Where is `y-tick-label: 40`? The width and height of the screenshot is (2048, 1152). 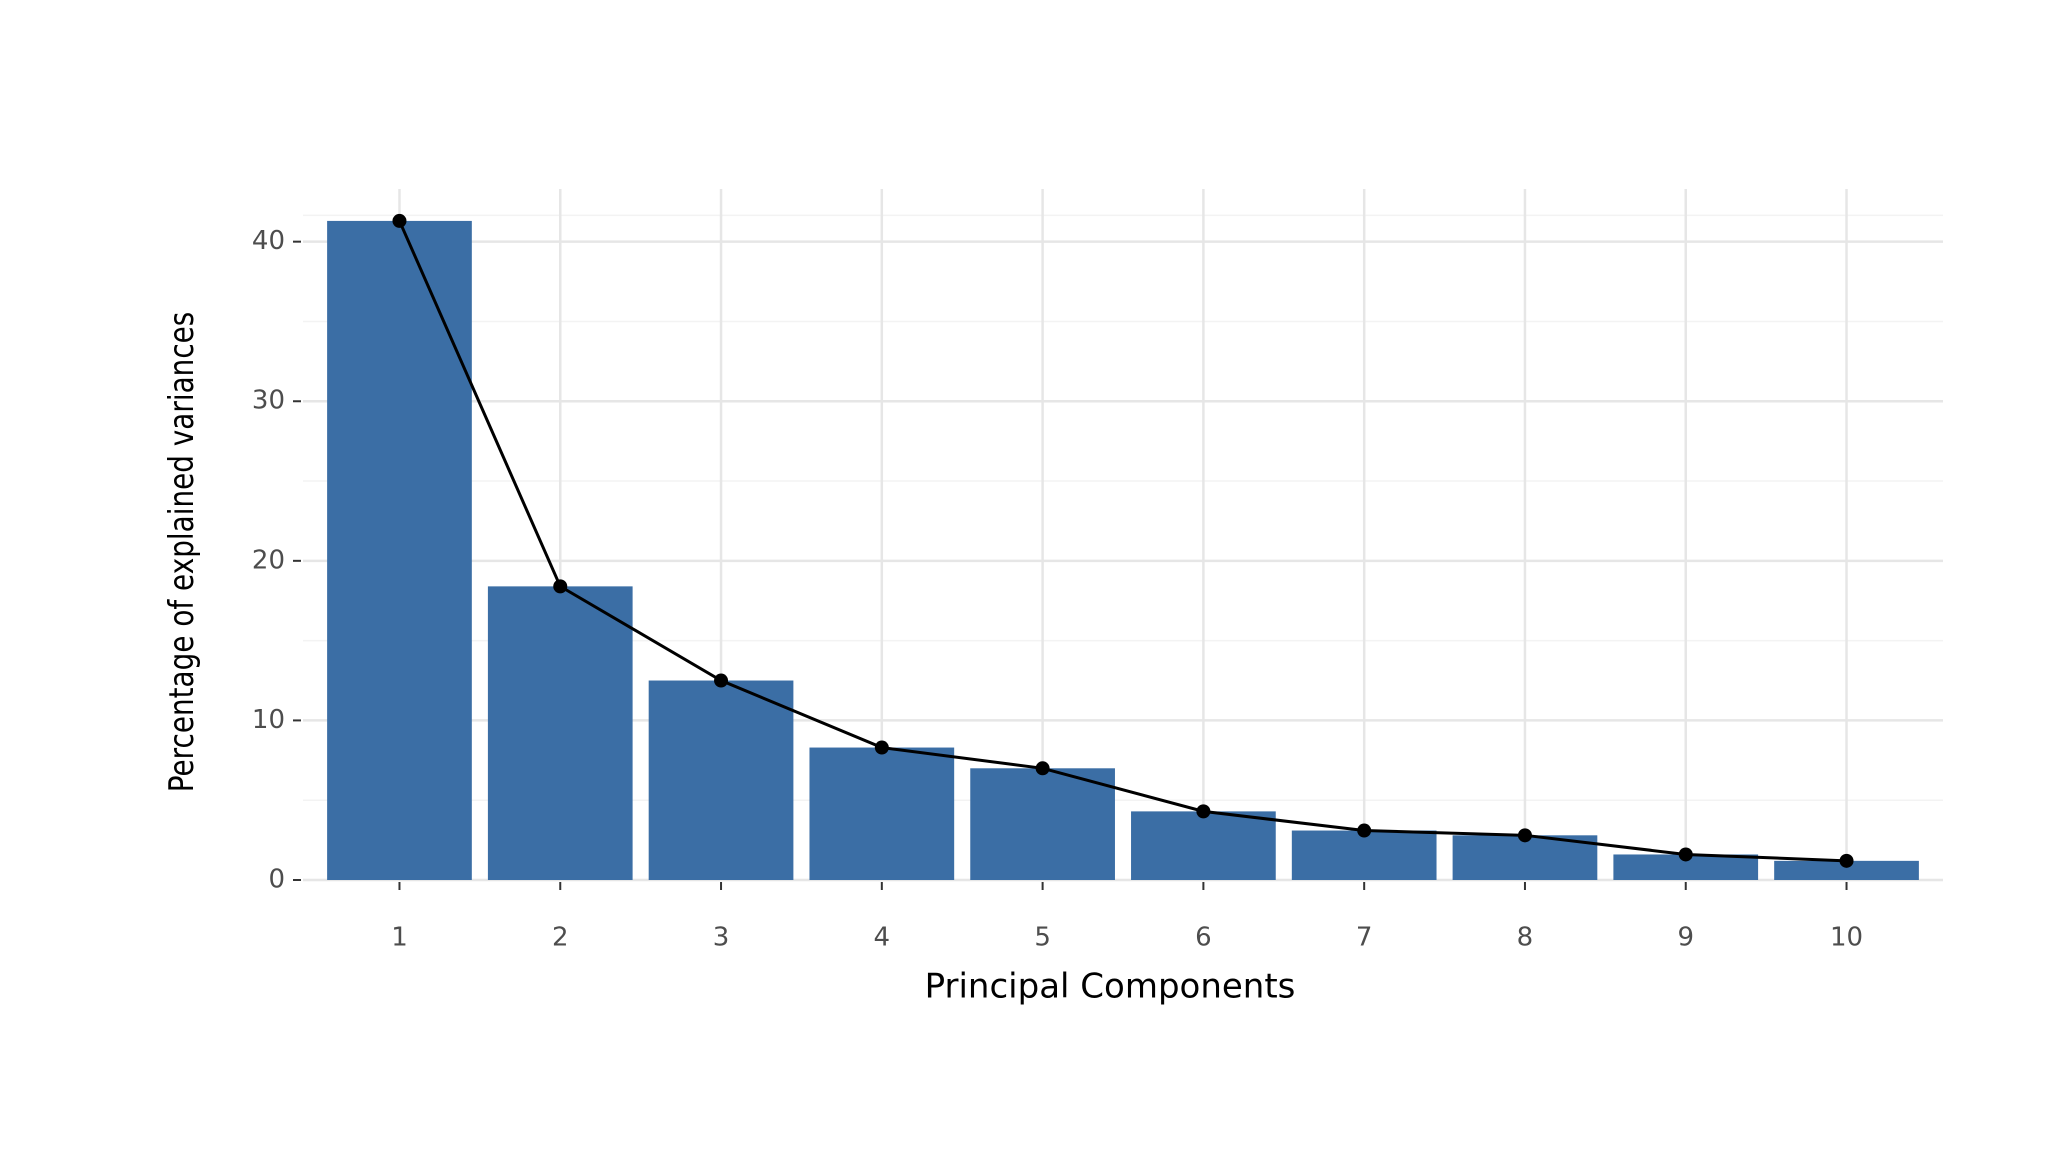 y-tick-label: 40 is located at coordinates (268, 241).